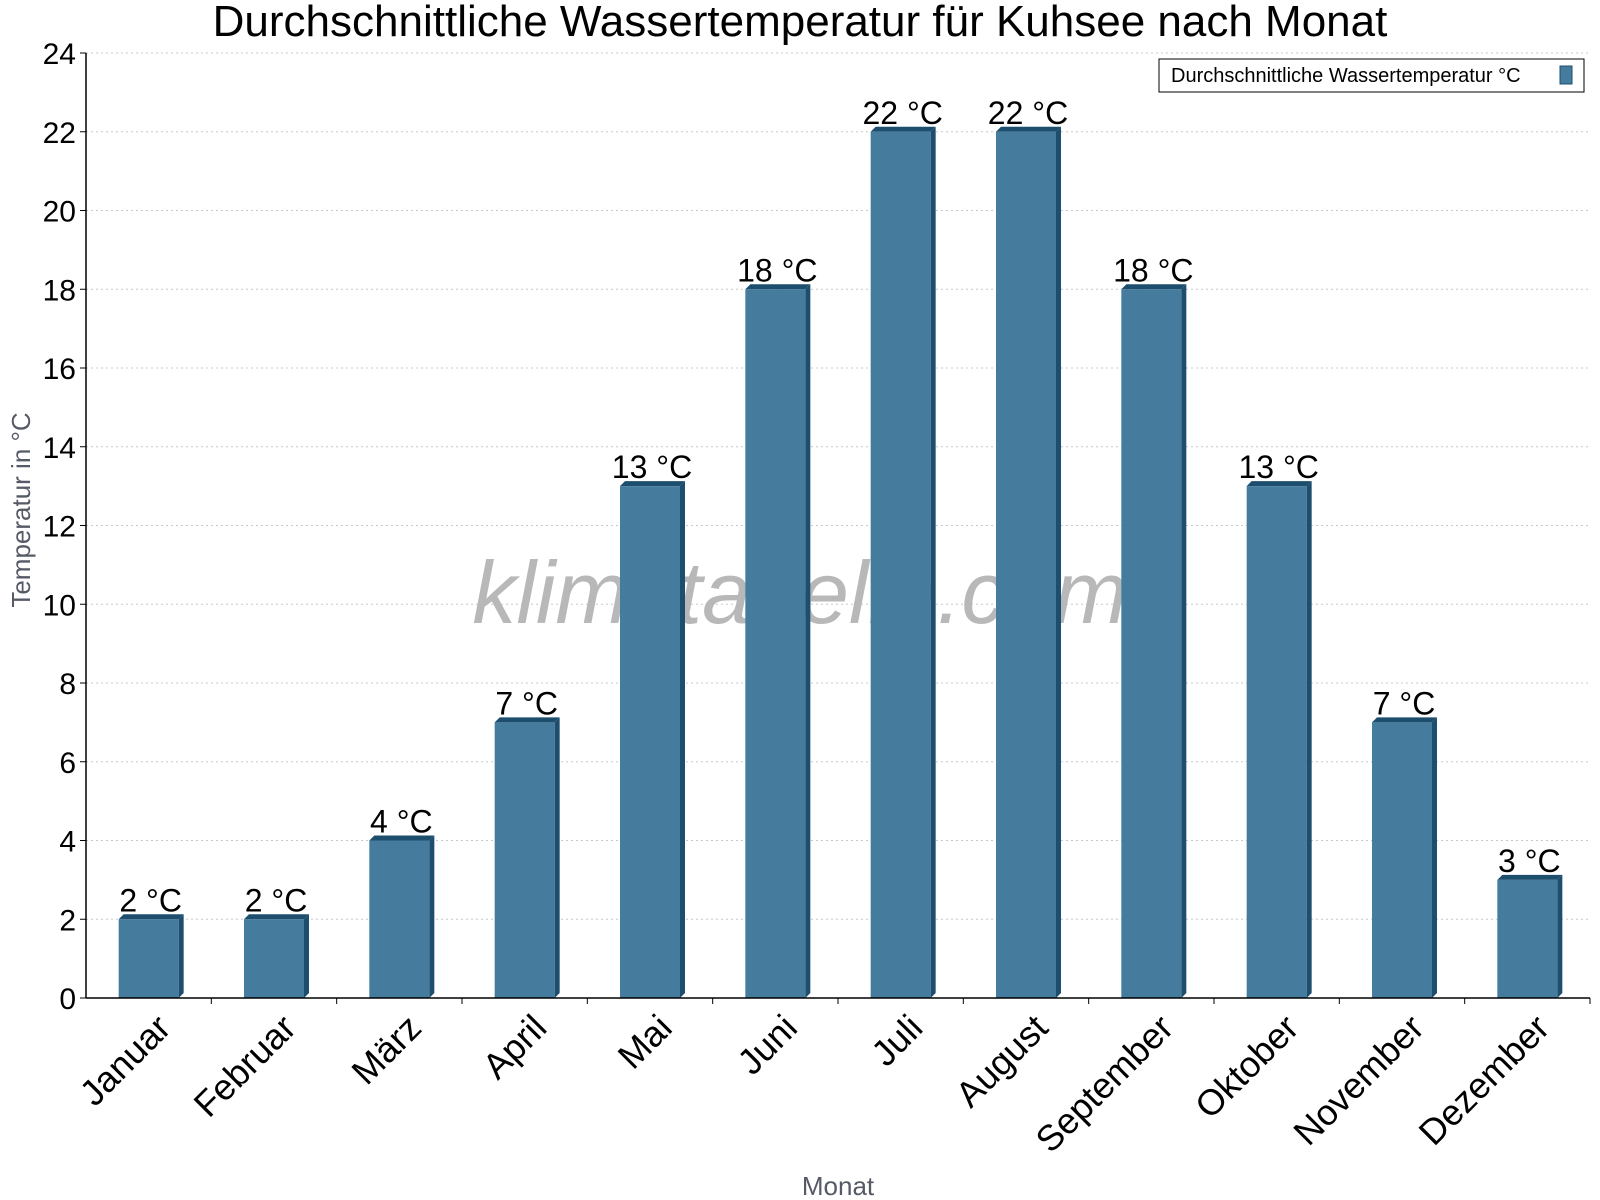 Image resolution: width=1600 pixels, height=1200 pixels. What do you see at coordinates (645, 1042) in the screenshot?
I see `x-tick-label: Mai` at bounding box center [645, 1042].